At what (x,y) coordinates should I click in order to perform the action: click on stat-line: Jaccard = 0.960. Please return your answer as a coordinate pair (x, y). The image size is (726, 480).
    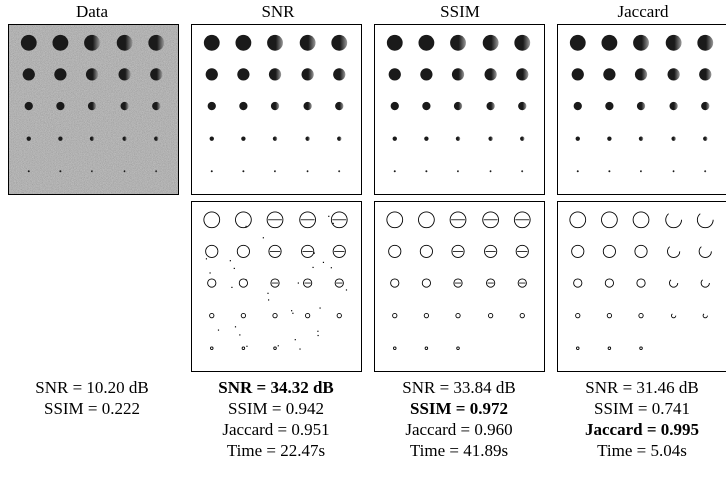
    Looking at the image, I should click on (459, 429).